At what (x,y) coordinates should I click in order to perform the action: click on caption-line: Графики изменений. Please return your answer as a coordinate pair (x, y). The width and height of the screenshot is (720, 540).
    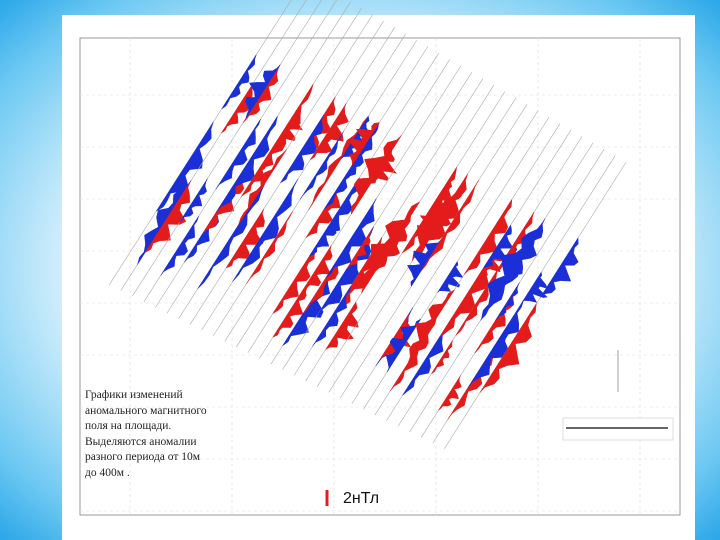
    Looking at the image, I should click on (134, 395).